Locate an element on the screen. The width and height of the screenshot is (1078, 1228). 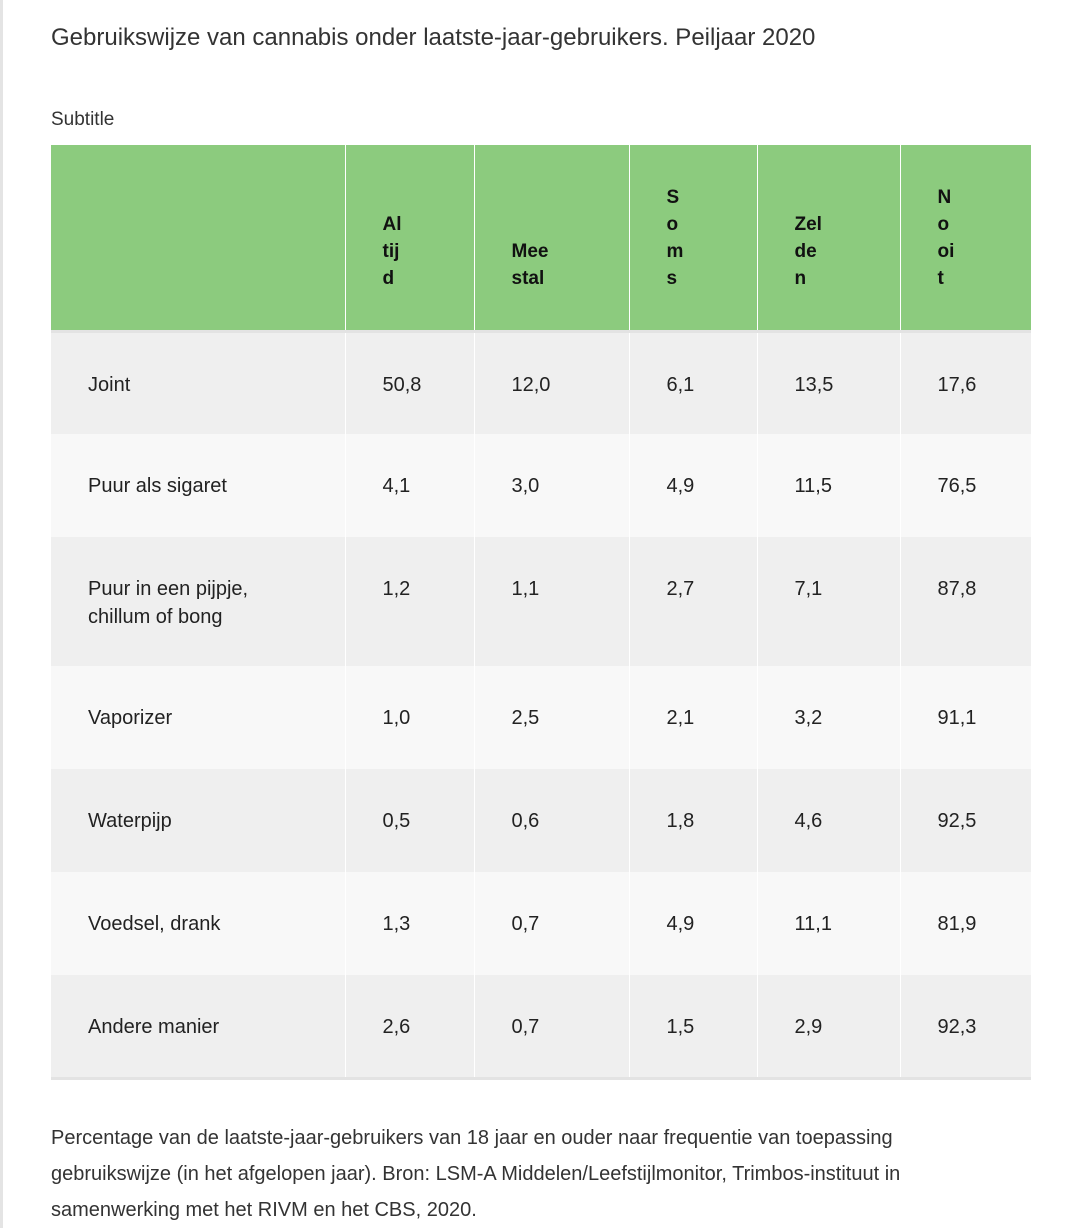
cell-nooit: 91,1 is located at coordinates (965, 717).